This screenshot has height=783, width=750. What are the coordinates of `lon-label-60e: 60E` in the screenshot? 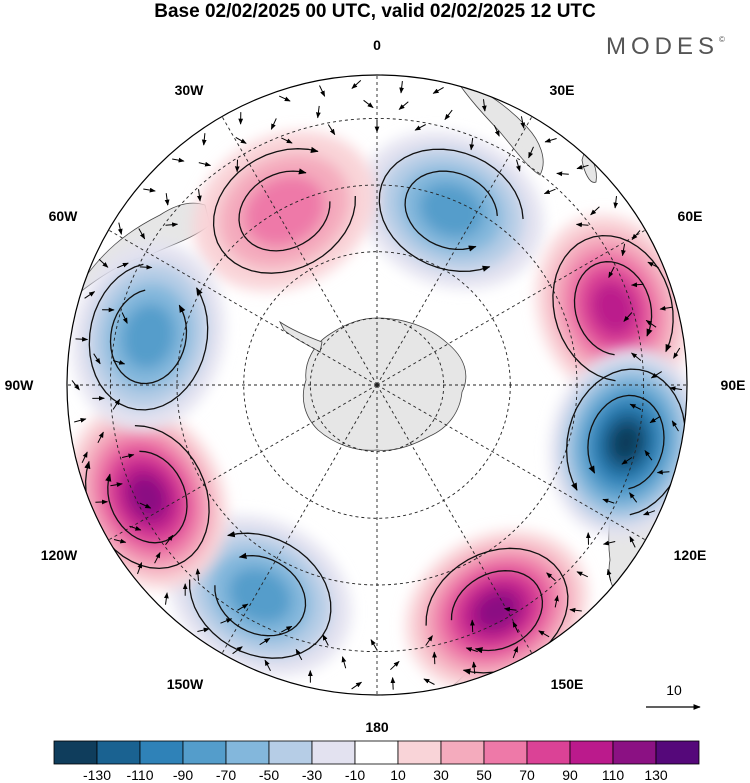 It's located at (690, 216).